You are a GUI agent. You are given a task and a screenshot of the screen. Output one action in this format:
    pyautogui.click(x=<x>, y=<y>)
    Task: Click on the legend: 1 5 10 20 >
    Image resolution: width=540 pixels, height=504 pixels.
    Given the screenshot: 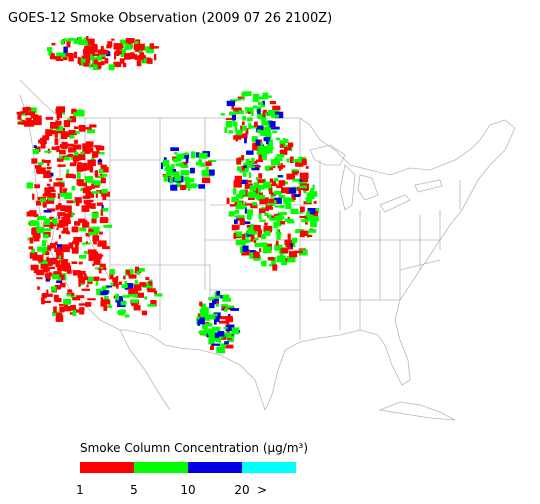 What is the action you would take?
    pyautogui.click(x=186, y=479)
    